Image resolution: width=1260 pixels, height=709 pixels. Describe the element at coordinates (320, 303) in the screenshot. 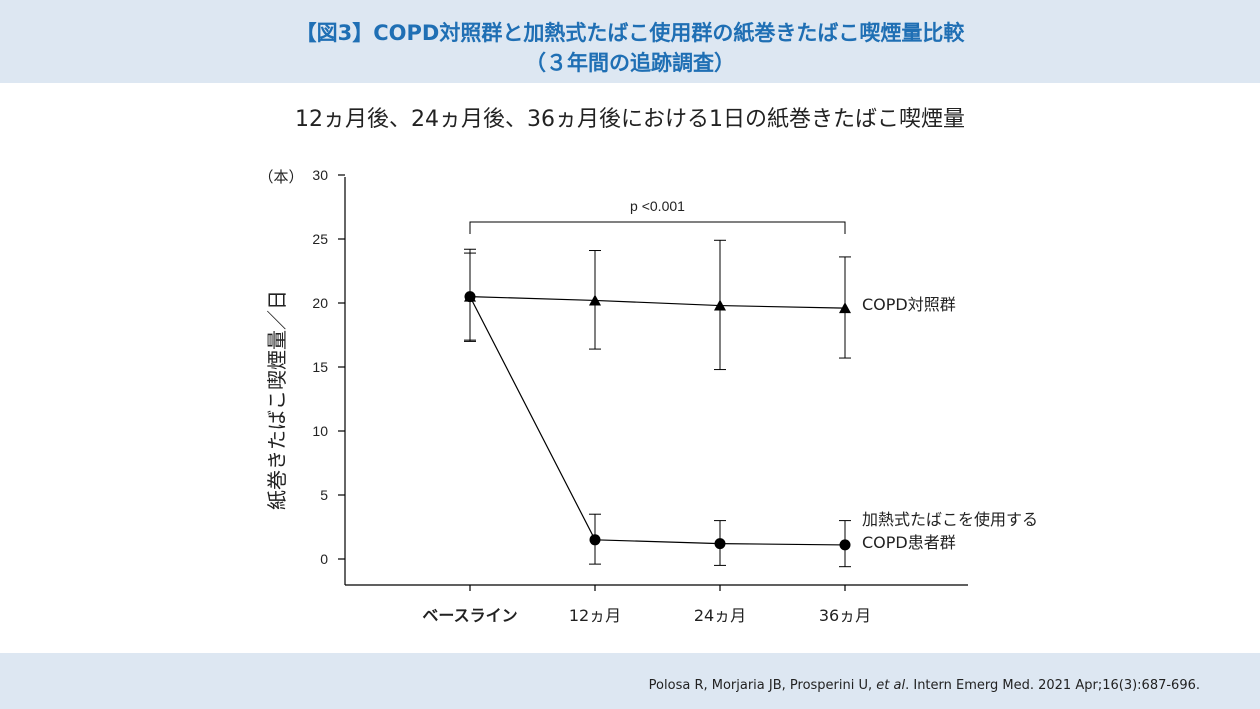

I see `y-tick-label: 20` at that location.